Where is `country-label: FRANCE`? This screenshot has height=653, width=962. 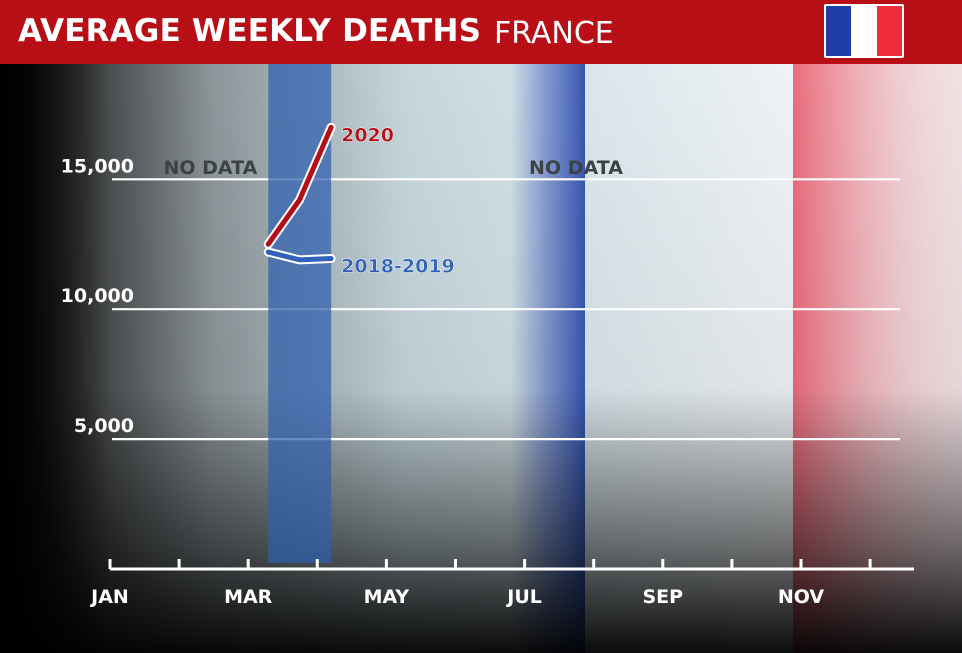 country-label: FRANCE is located at coordinates (554, 33).